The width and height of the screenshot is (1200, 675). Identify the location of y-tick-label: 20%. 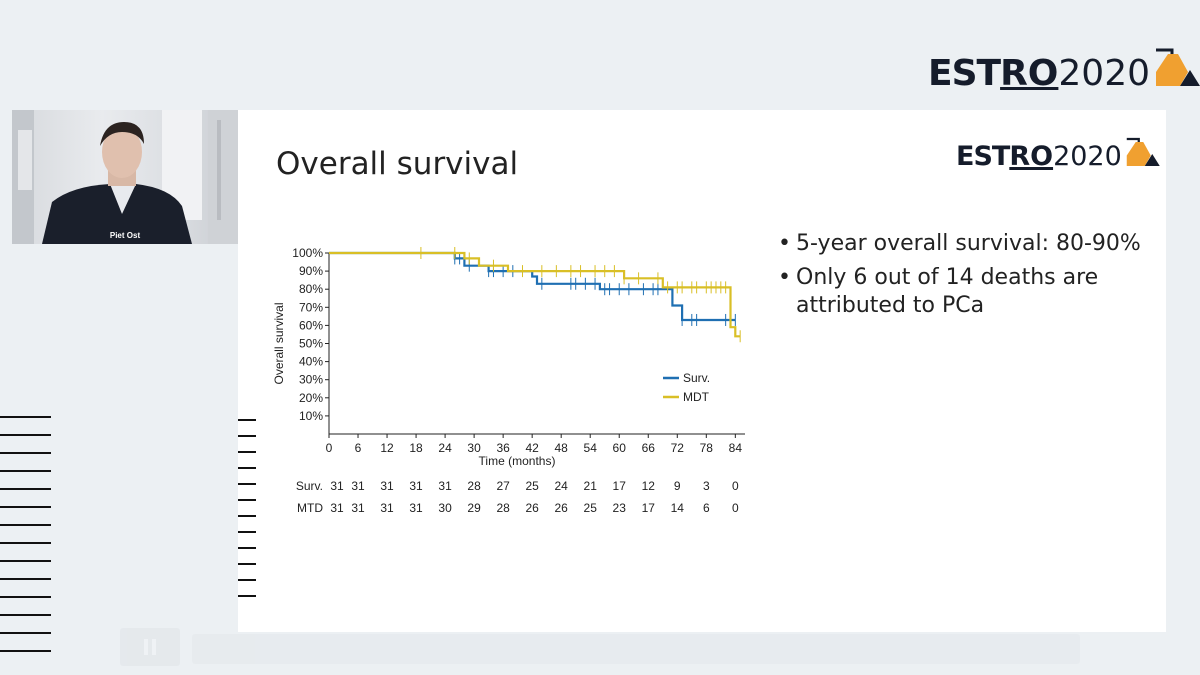
(311, 398).